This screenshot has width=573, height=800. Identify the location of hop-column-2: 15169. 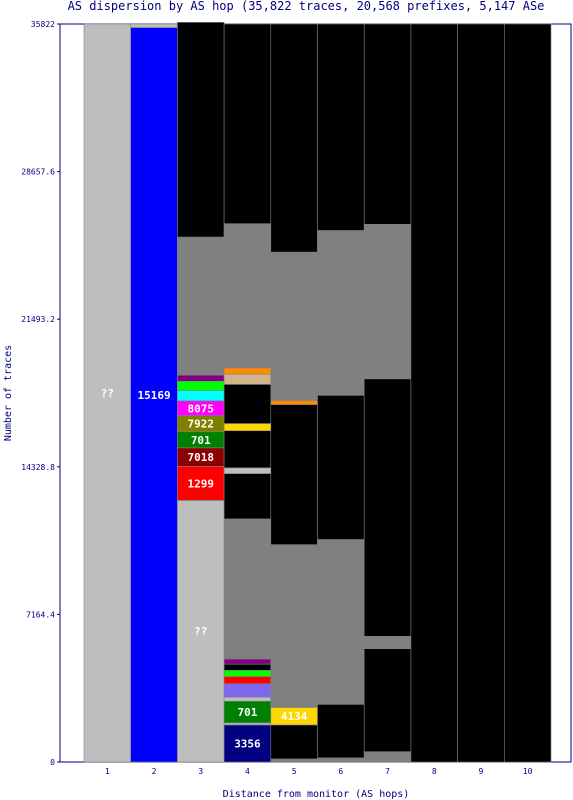
(154, 393).